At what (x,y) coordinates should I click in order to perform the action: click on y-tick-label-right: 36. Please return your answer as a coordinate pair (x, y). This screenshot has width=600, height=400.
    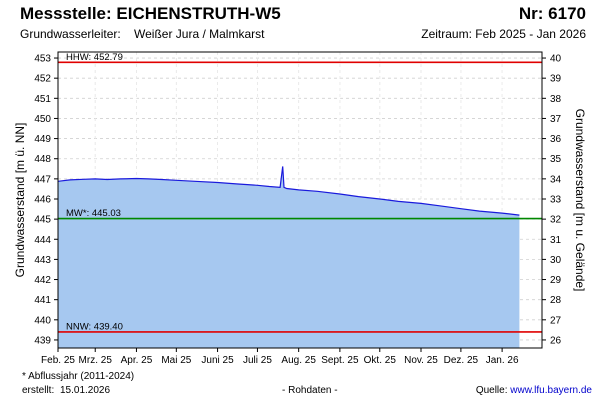
    Looking at the image, I should click on (556, 139).